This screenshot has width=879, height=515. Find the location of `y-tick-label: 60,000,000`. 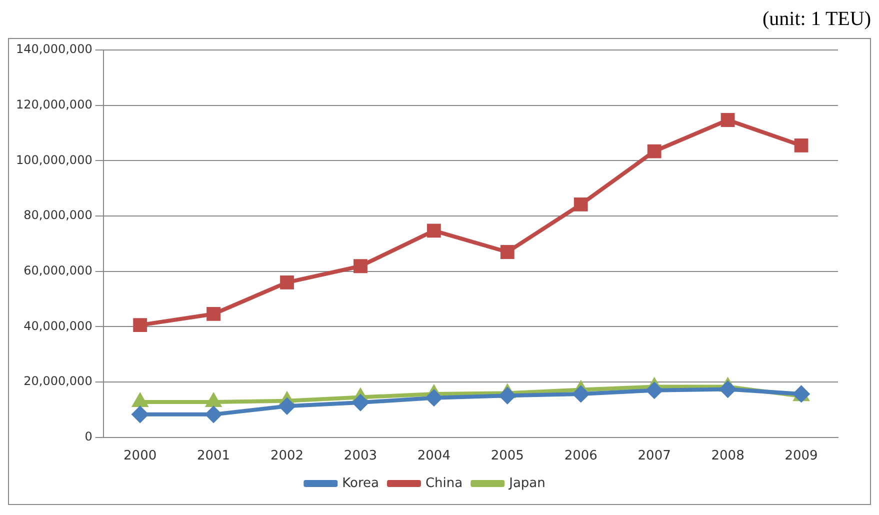

y-tick-label: 60,000,000 is located at coordinates (58, 270).